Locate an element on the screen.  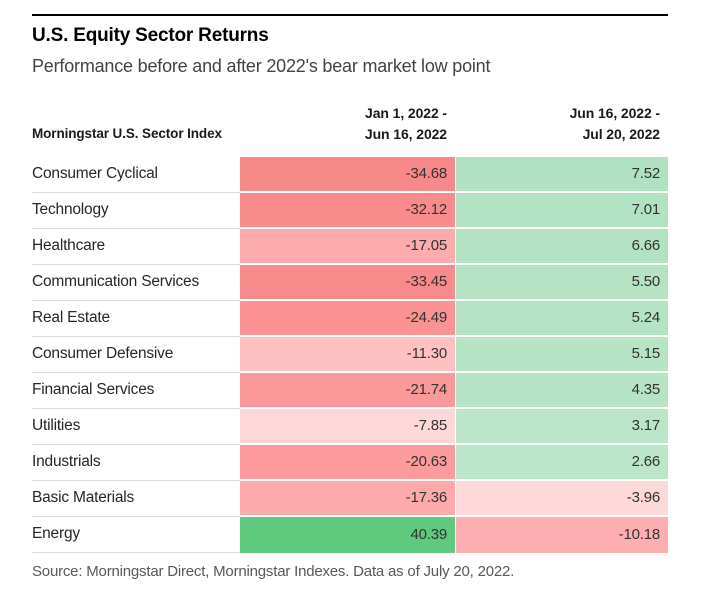
period1-value-cell: -24.49 is located at coordinates (347, 318).